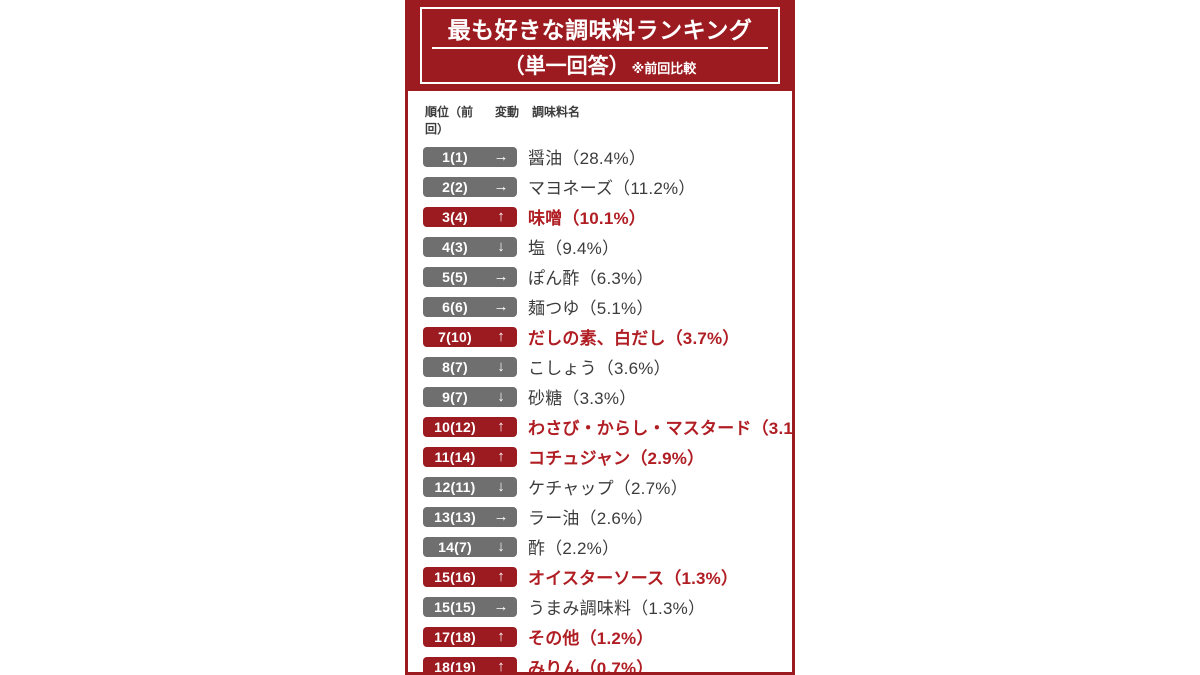 The image size is (1200, 675). Describe the element at coordinates (470, 156) in the screenshot. I see `rank-badge: 1(1) →` at that location.